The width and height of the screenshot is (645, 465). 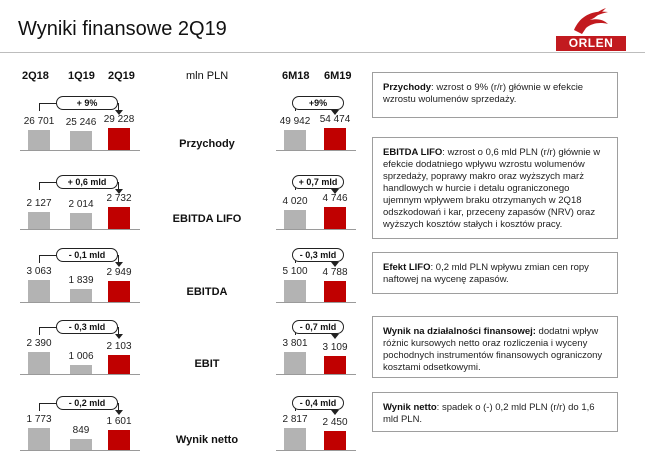 I want to click on value-label: 2 949, so click(x=119, y=272).